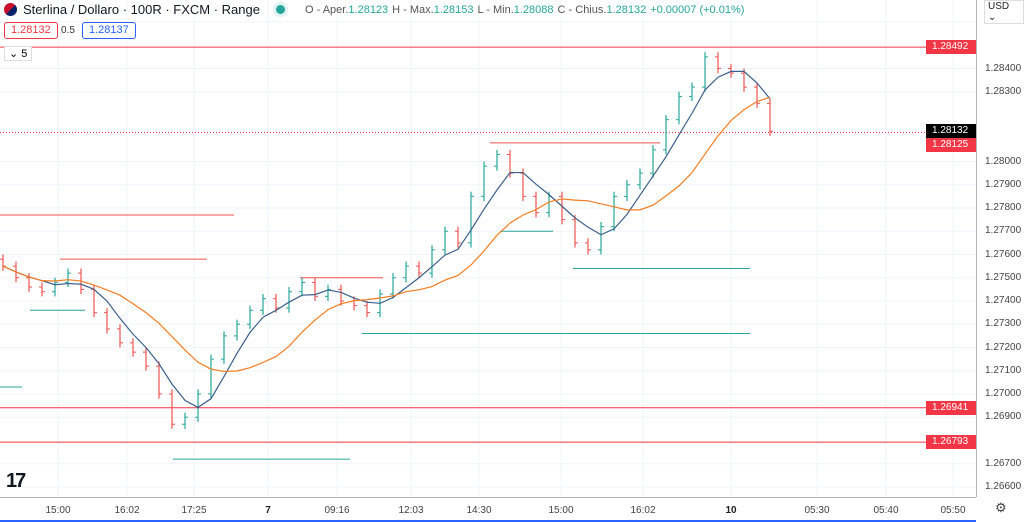 The image size is (1024, 522). What do you see at coordinates (951, 130) in the screenshot?
I see `price-tag: 1.28132` at bounding box center [951, 130].